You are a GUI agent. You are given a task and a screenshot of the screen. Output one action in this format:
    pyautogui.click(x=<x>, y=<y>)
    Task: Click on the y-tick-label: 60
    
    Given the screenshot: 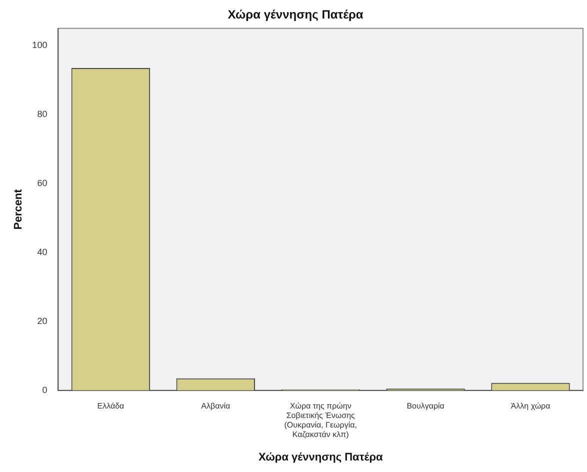 What is the action you would take?
    pyautogui.click(x=42, y=183)
    